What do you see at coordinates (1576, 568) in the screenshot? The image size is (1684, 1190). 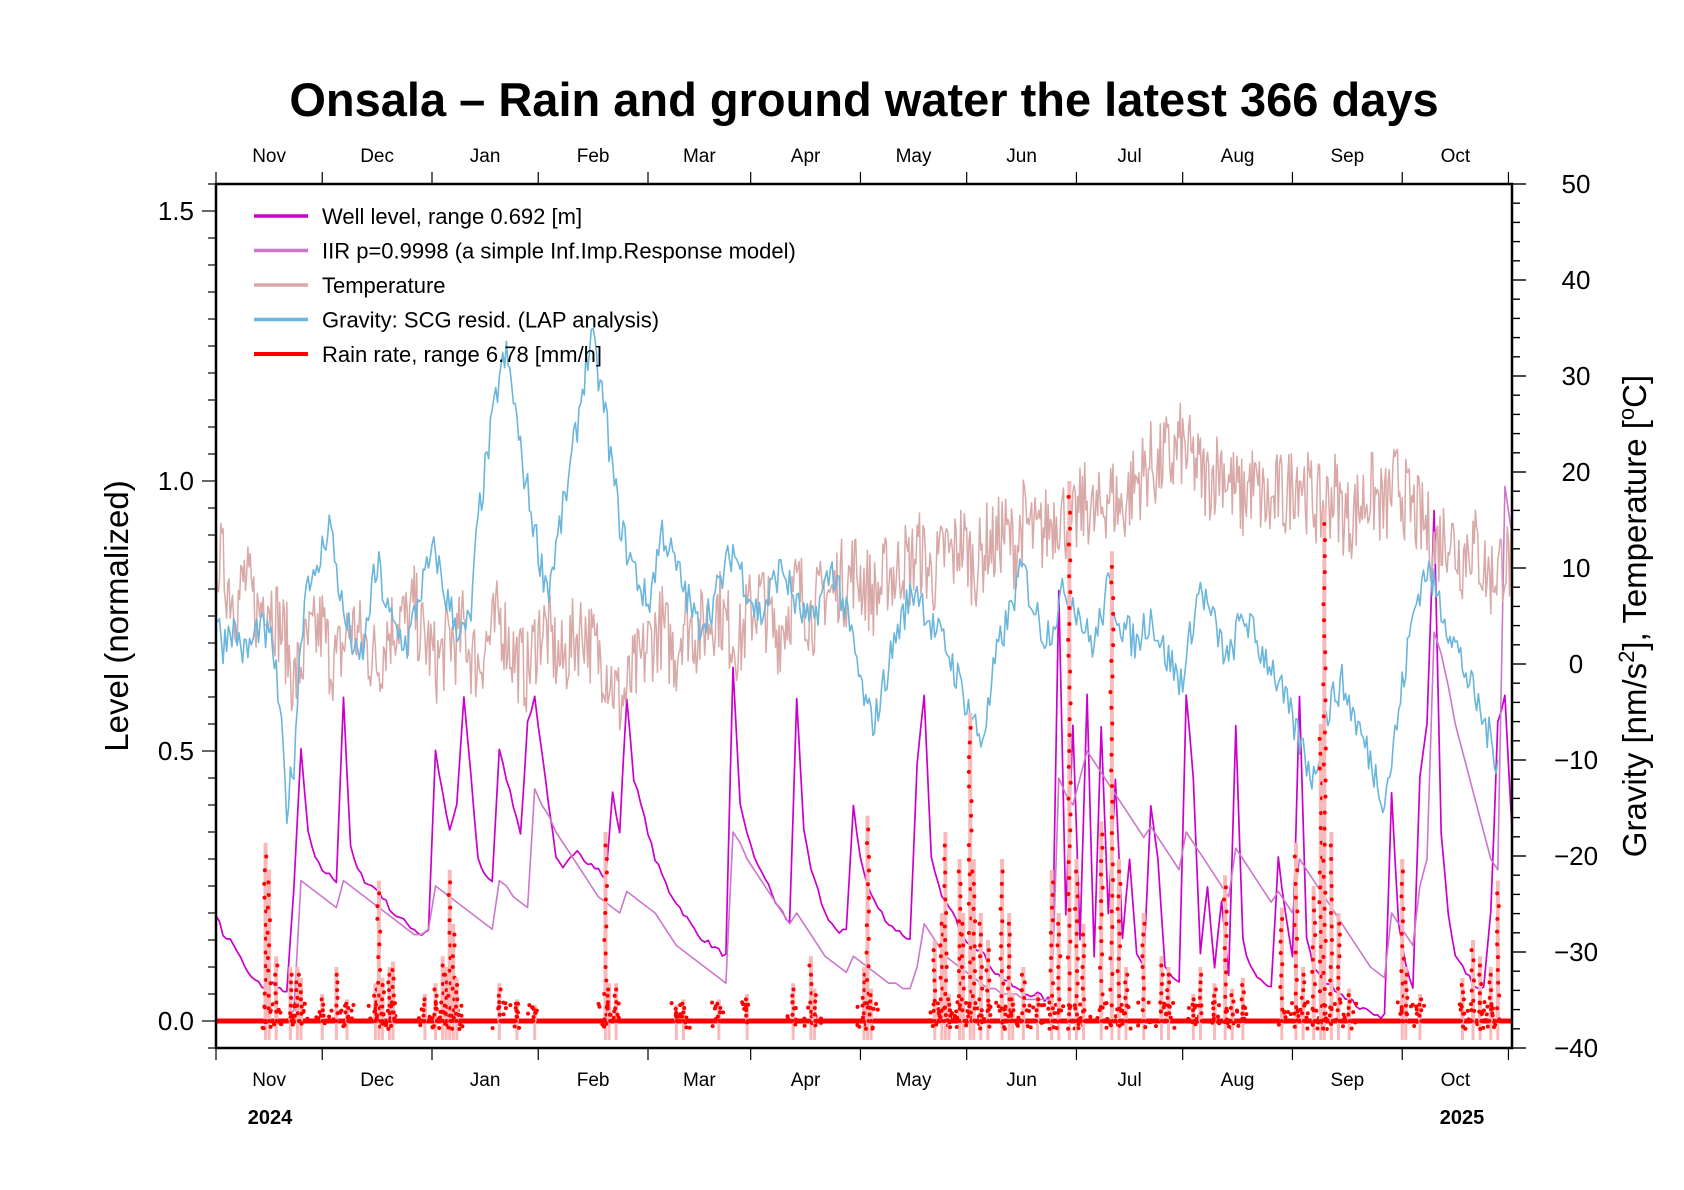 I see `right-tick-label: 10` at bounding box center [1576, 568].